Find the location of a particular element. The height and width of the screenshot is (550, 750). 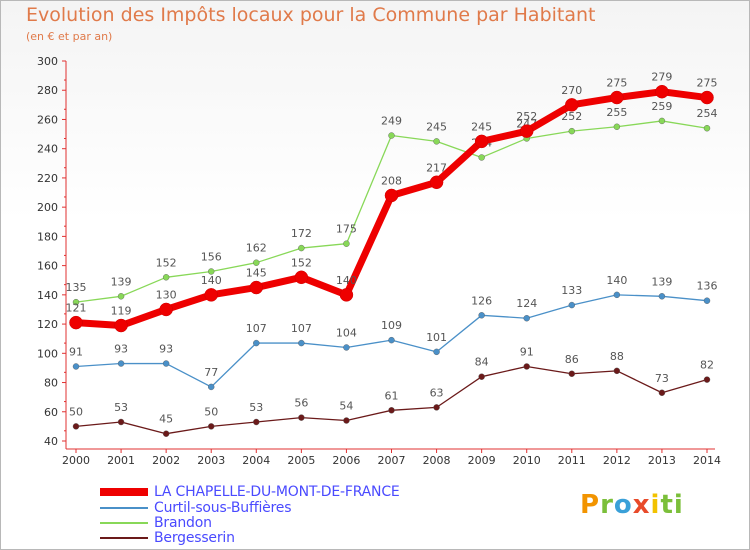

y-tick-label: 220 is located at coordinates (47, 178).